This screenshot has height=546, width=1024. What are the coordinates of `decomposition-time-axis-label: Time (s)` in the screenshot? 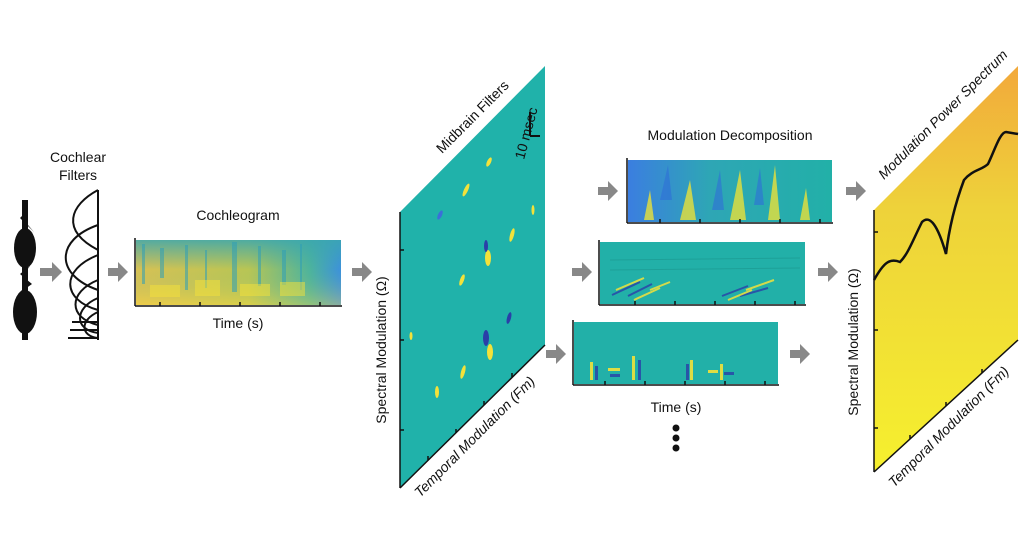 It's located at (676, 407).